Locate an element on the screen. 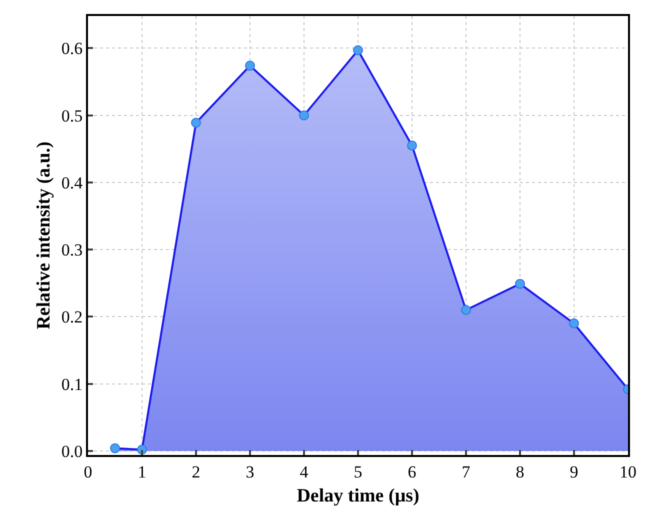 The width and height of the screenshot is (649, 525). x-tick-label: 10 is located at coordinates (628, 472).